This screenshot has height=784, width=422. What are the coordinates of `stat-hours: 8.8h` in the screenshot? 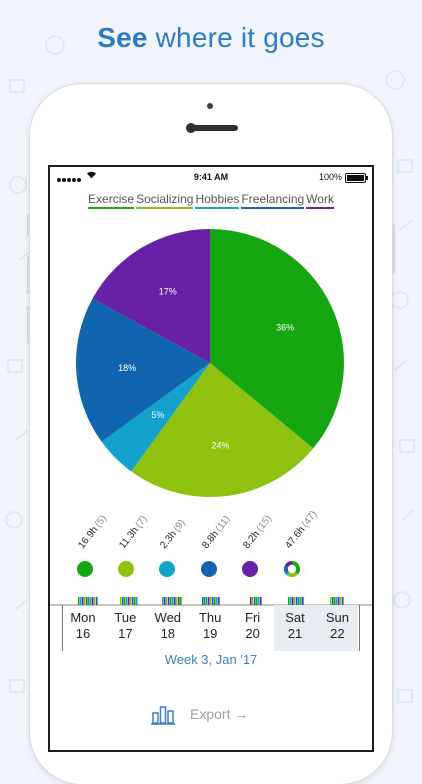 It's located at (210, 539).